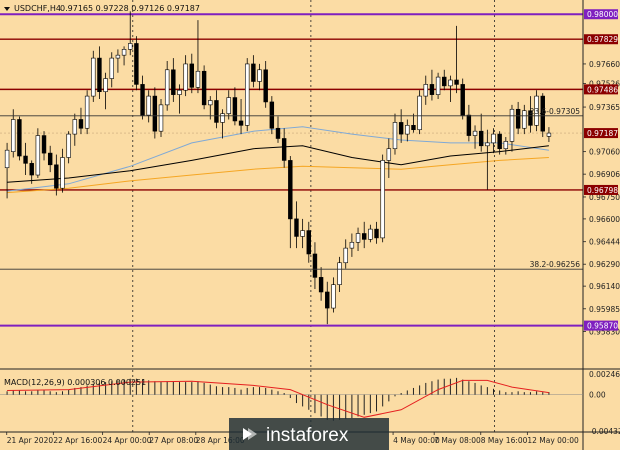 The height and width of the screenshot is (450, 620). Describe the element at coordinates (504, 440) in the screenshot. I see `time-tick-label: 8 May 16:00` at that location.